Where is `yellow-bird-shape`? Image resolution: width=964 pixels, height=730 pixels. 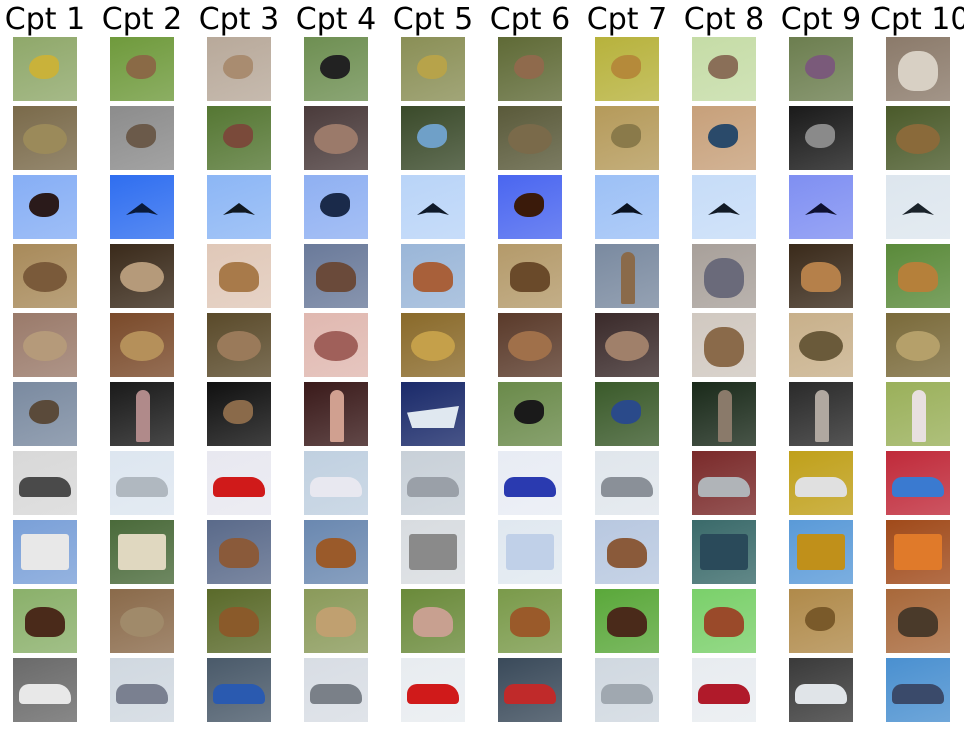
yellow-bird-shape is located at coordinates (626, 67).